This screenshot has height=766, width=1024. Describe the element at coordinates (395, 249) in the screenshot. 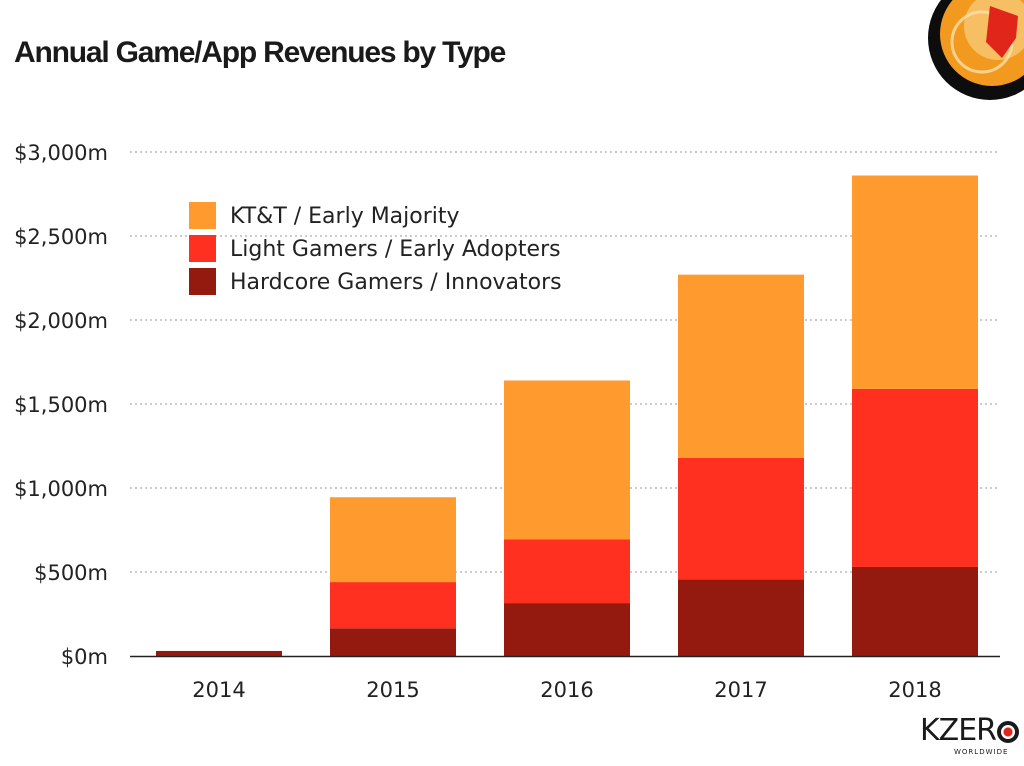

I see `legend-label: Light Gamers / Early Adopters` at that location.